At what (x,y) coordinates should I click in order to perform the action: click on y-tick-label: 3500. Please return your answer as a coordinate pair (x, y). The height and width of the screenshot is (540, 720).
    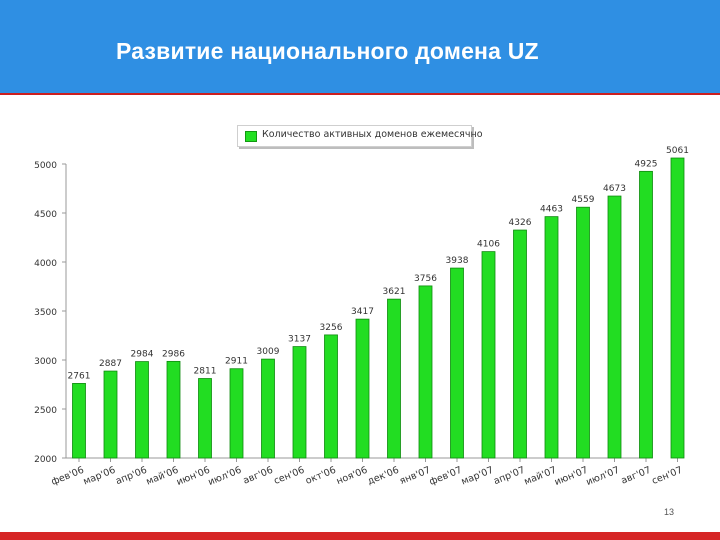
    Looking at the image, I should click on (45, 313).